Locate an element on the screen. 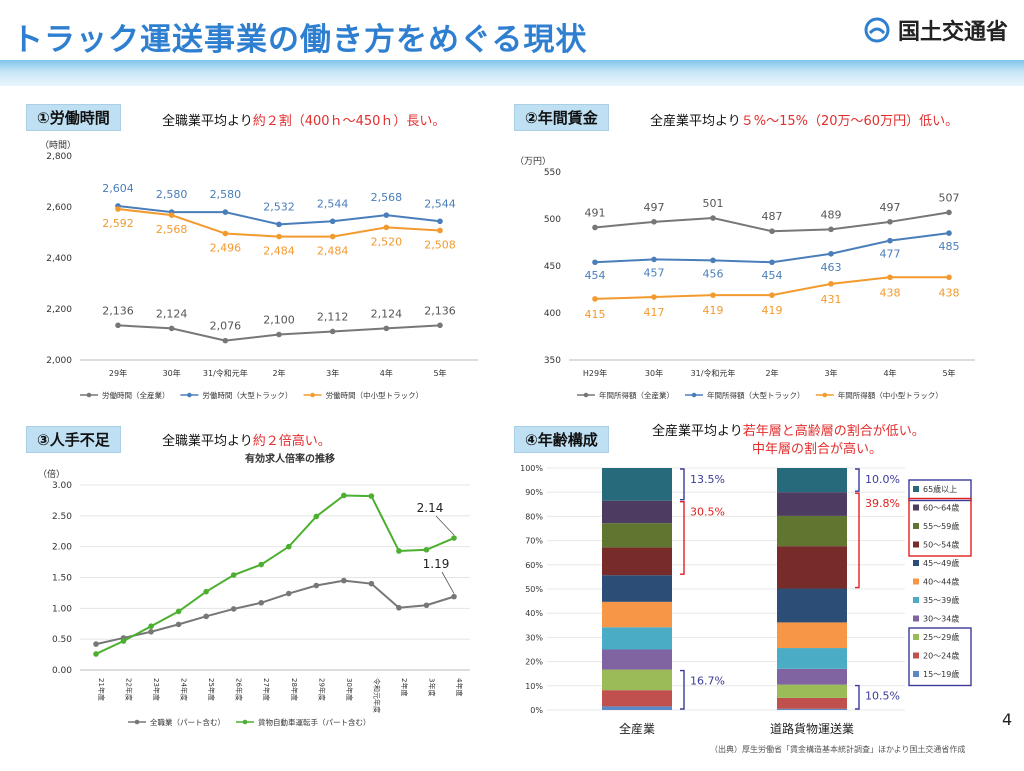 This screenshot has width=1024, height=771. y-tick-label: 2.50 is located at coordinates (62, 517).